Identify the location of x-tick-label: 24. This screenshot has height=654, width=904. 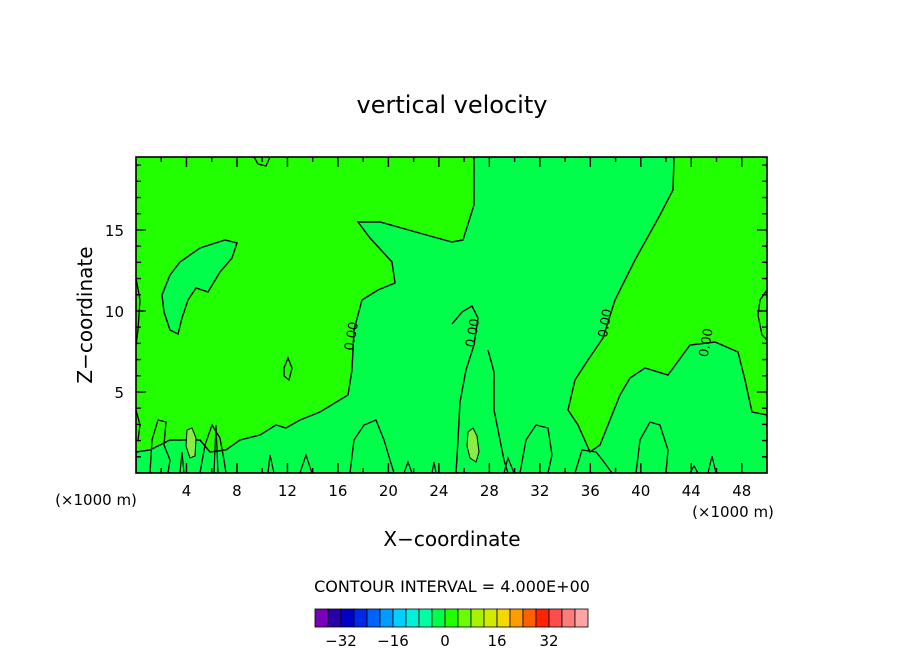
(438, 491).